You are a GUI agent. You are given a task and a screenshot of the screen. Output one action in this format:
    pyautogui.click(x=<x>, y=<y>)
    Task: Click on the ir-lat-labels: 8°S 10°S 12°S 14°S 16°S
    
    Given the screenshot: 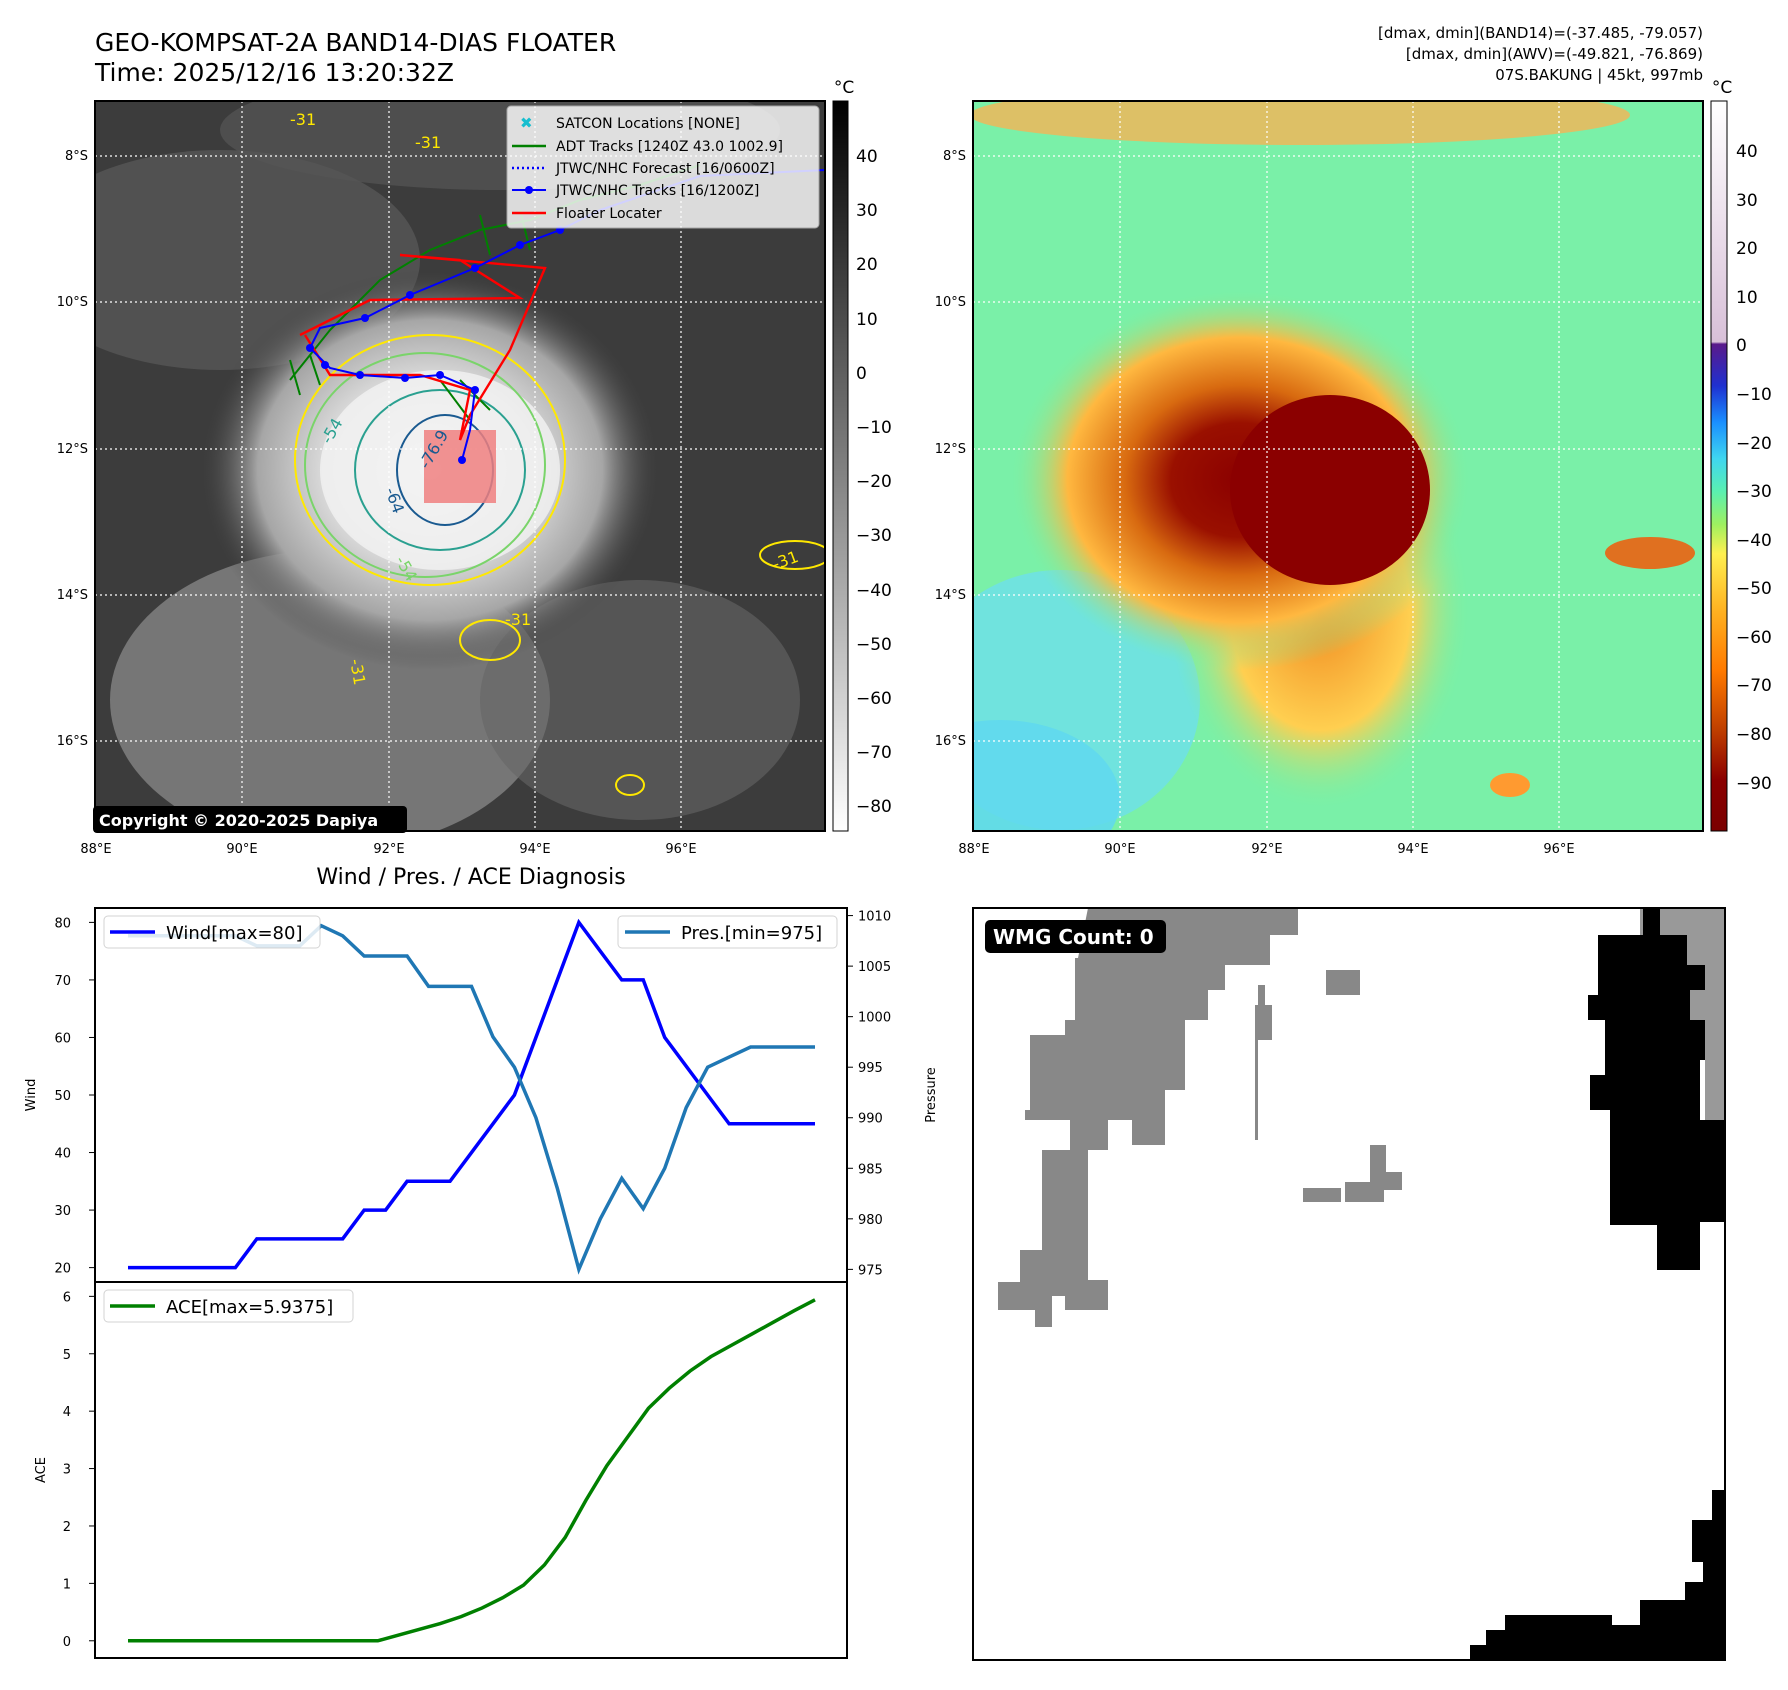 What is the action you would take?
    pyautogui.click(x=72, y=449)
    